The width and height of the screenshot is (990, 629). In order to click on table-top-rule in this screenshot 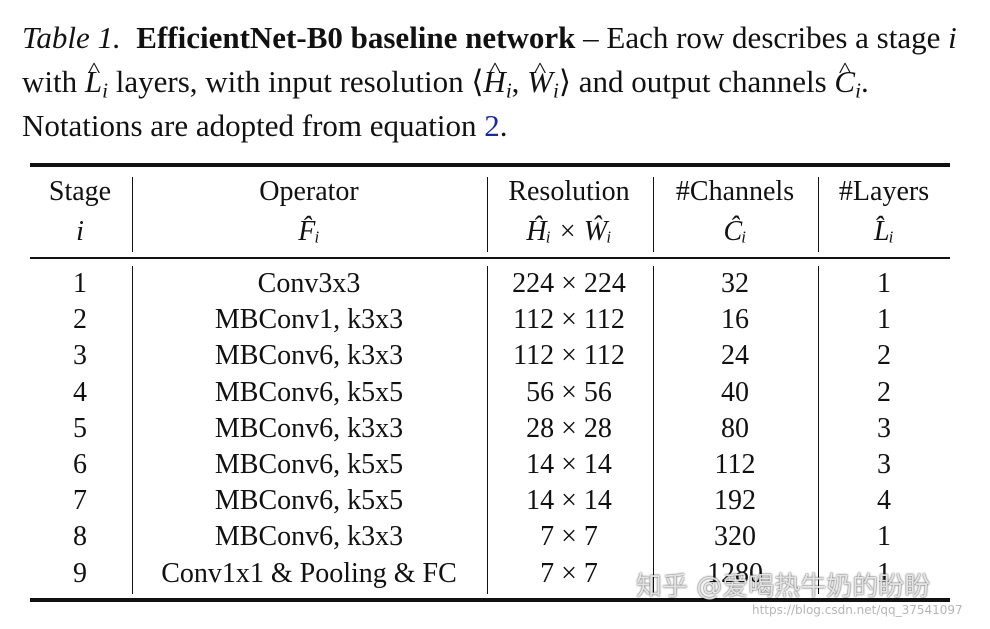, I will do `click(490, 165)`.